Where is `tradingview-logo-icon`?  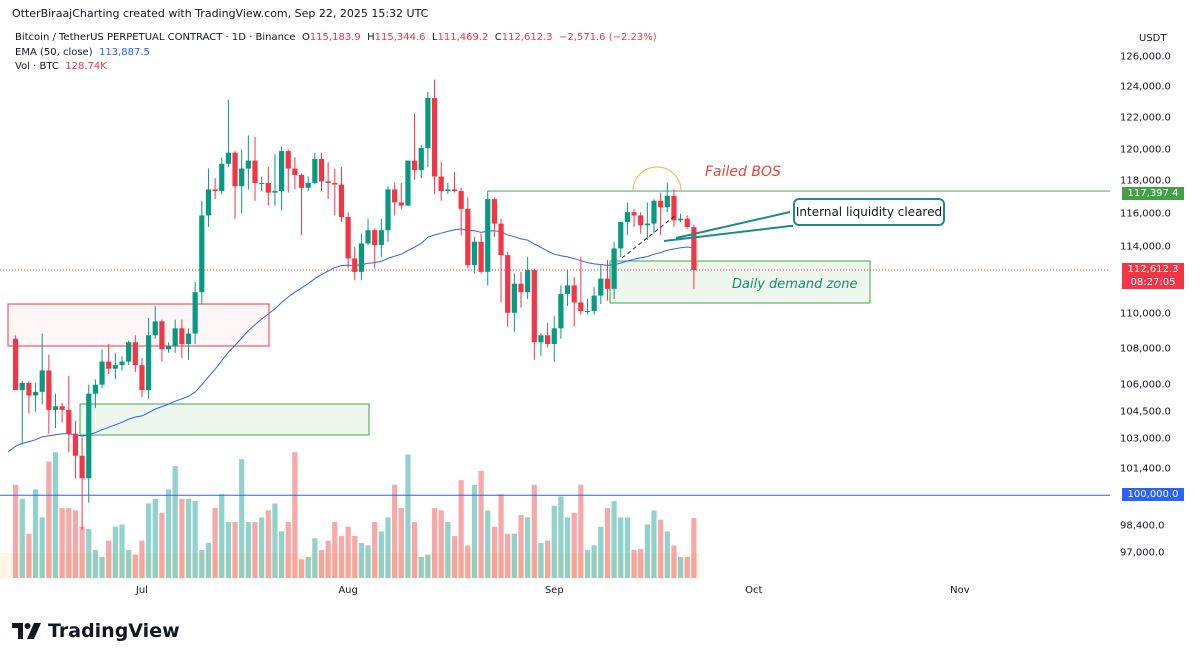 tradingview-logo-icon is located at coordinates (26, 631).